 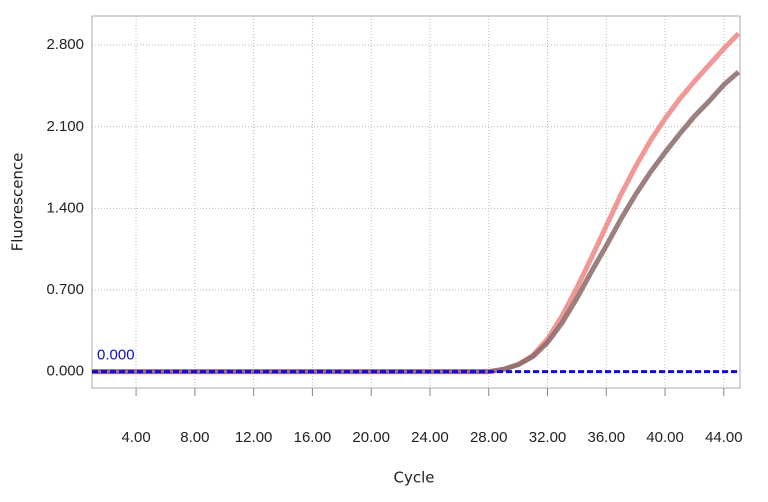 I want to click on y-tick-label: 0.000, so click(x=65, y=371).